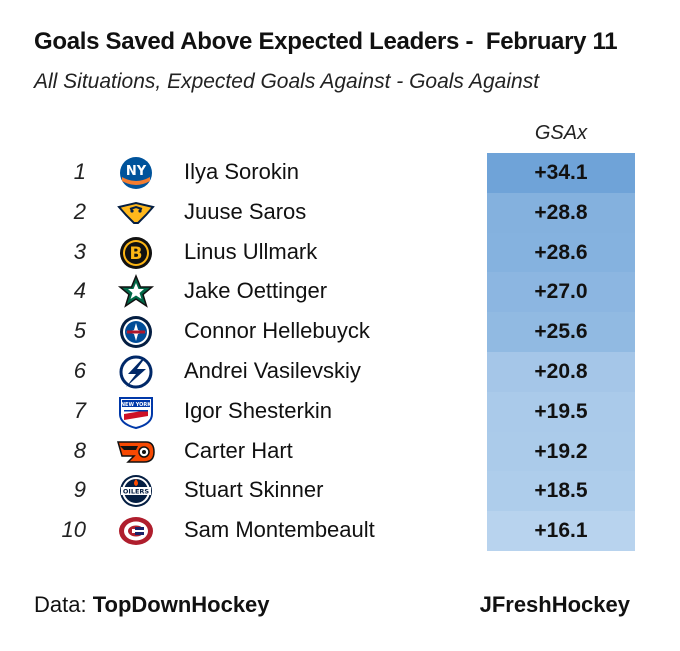 The height and width of the screenshot is (651, 680). I want to click on flyers-logo-icon, so click(136, 452).